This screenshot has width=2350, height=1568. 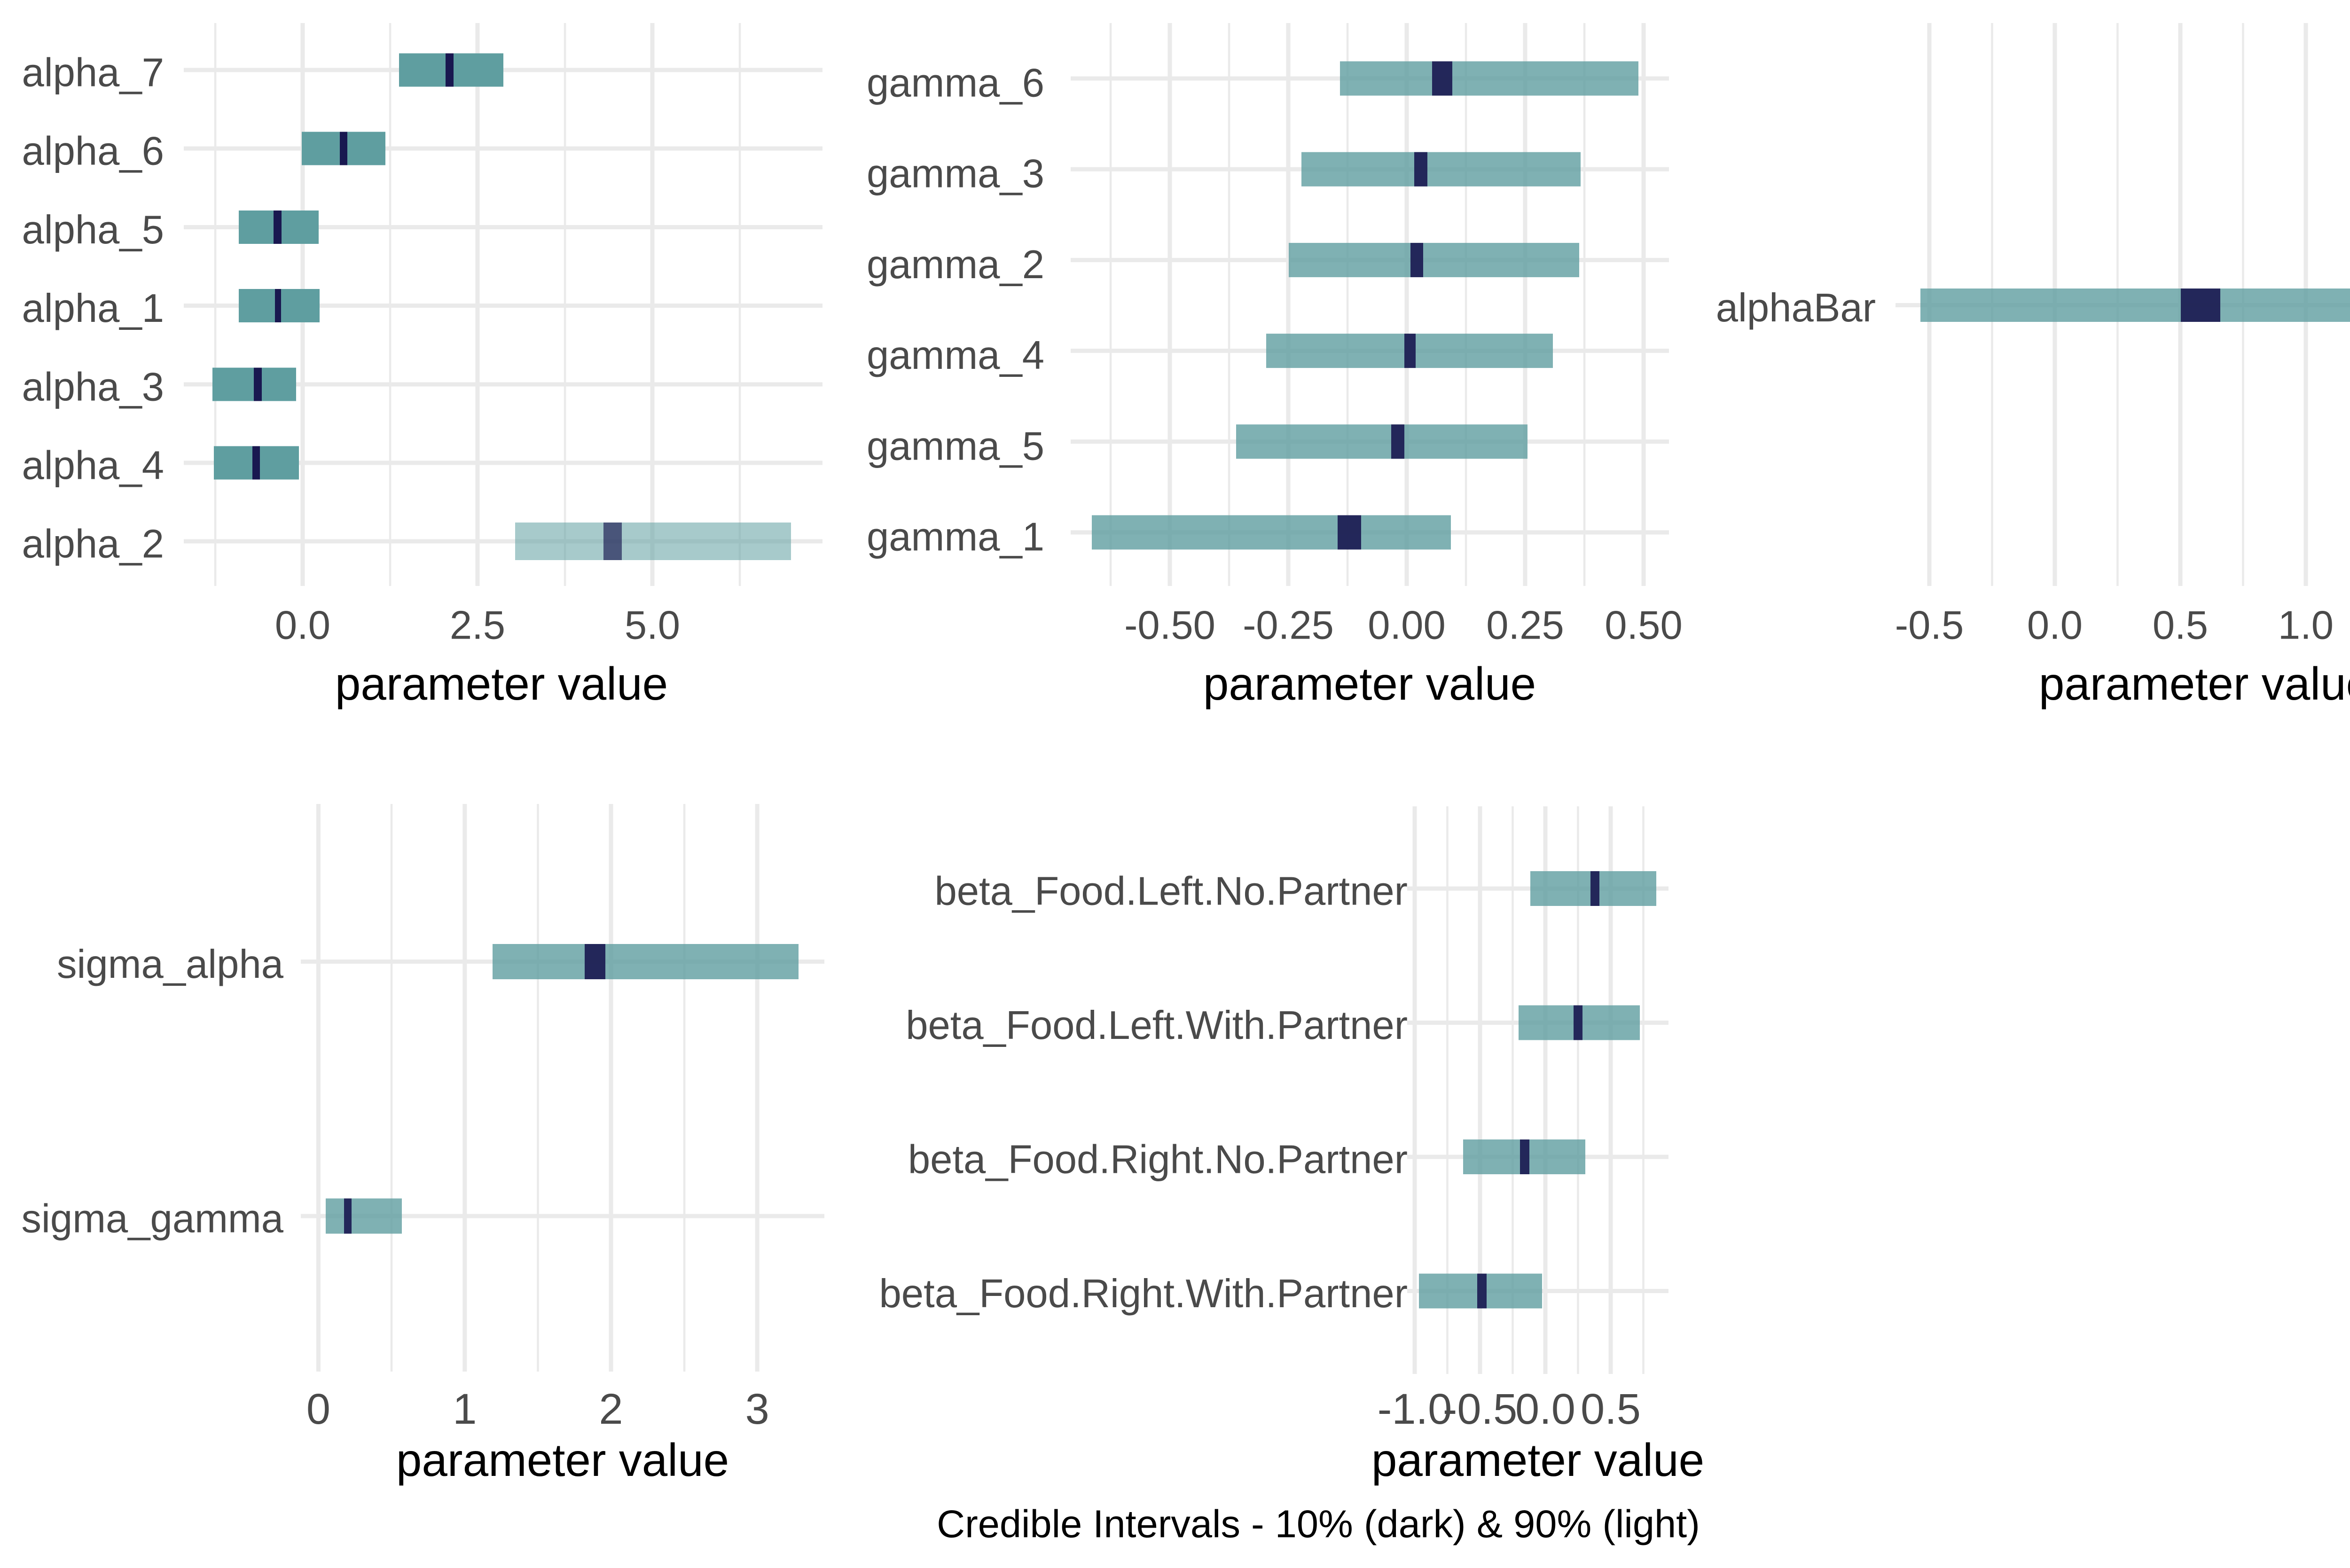 I want to click on svg-text: alpha_7, so click(x=93, y=73).